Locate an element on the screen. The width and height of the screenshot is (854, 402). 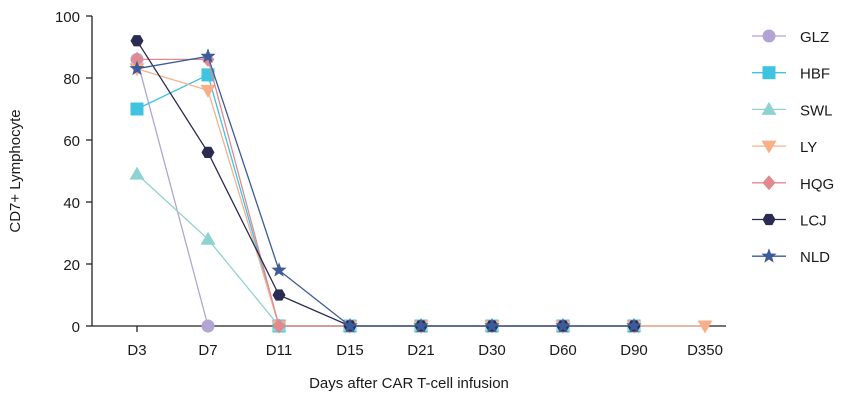
x-tick-label-d11: D11 is located at coordinates (279, 350).